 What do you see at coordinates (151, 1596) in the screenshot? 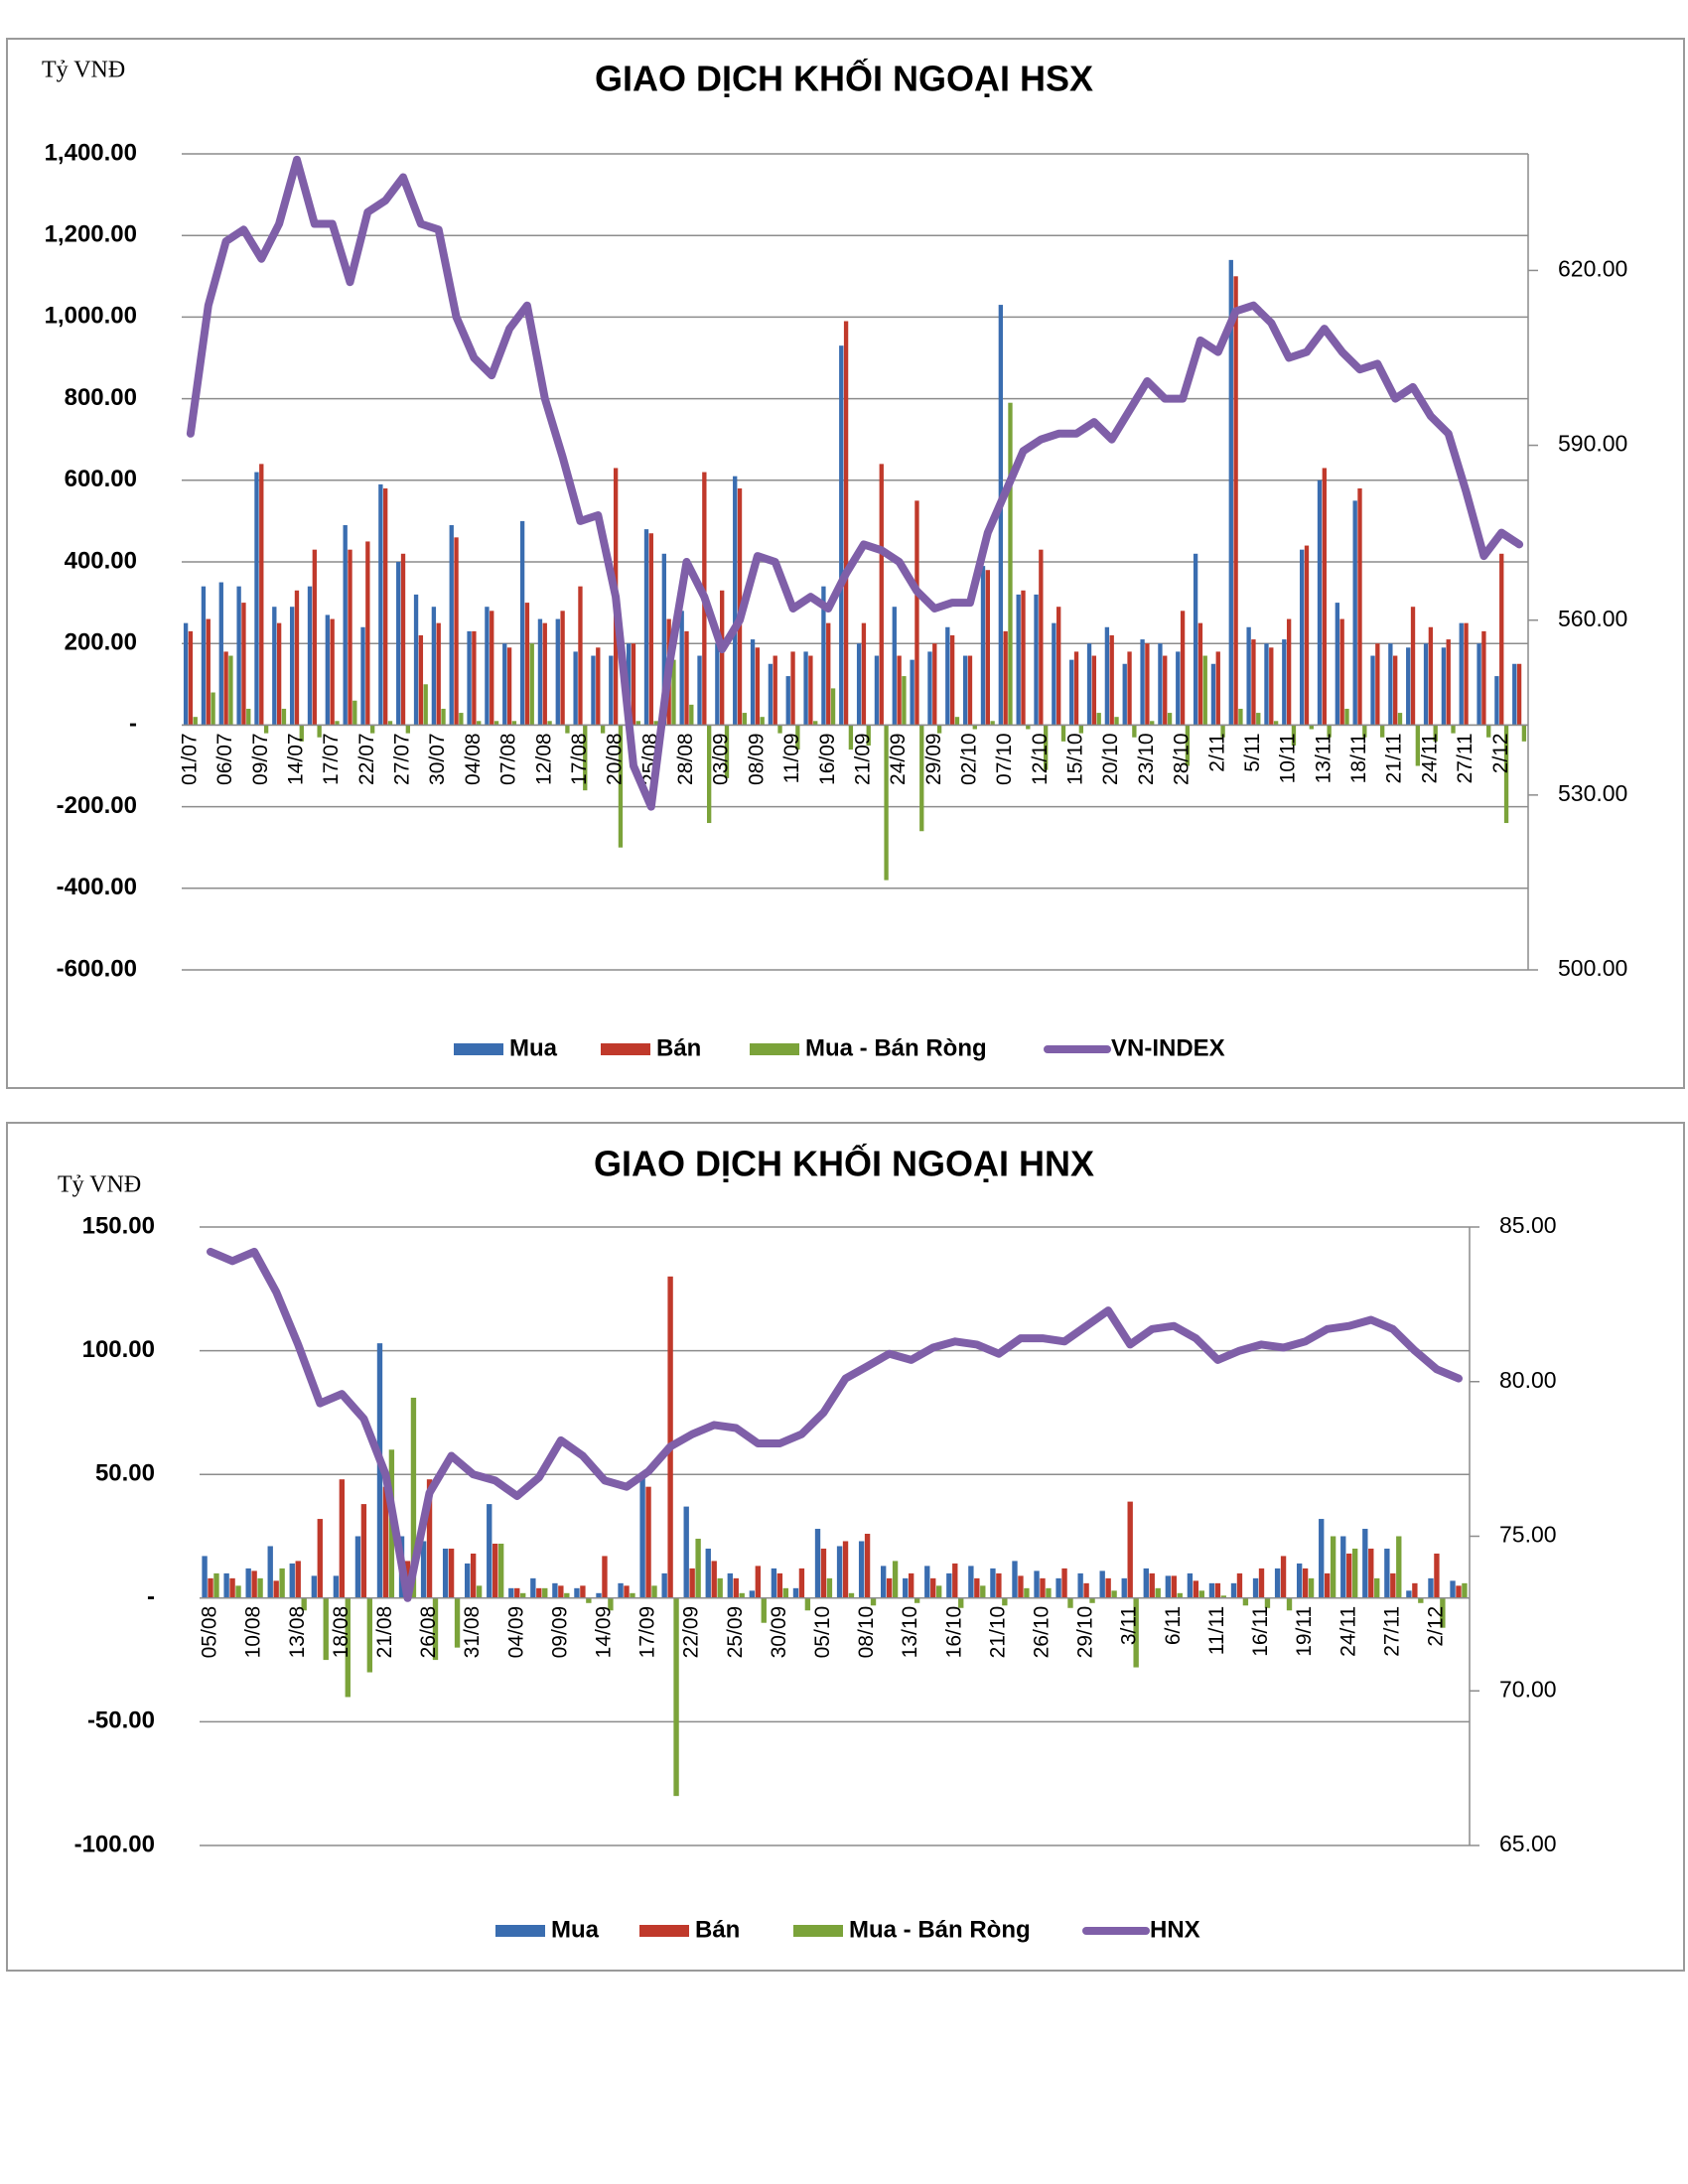
I see `y-tick-label: -` at bounding box center [151, 1596].